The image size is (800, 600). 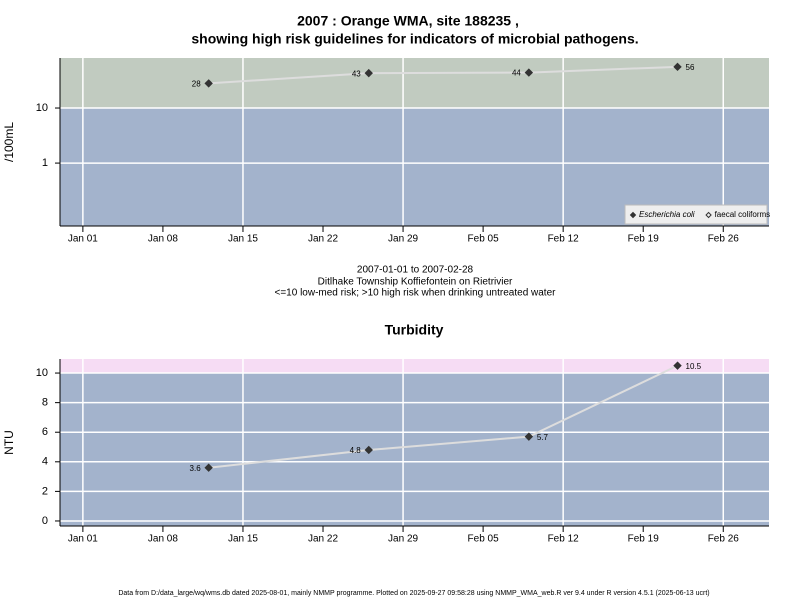 What do you see at coordinates (196, 468) in the screenshot?
I see `value-label: 3.6` at bounding box center [196, 468].